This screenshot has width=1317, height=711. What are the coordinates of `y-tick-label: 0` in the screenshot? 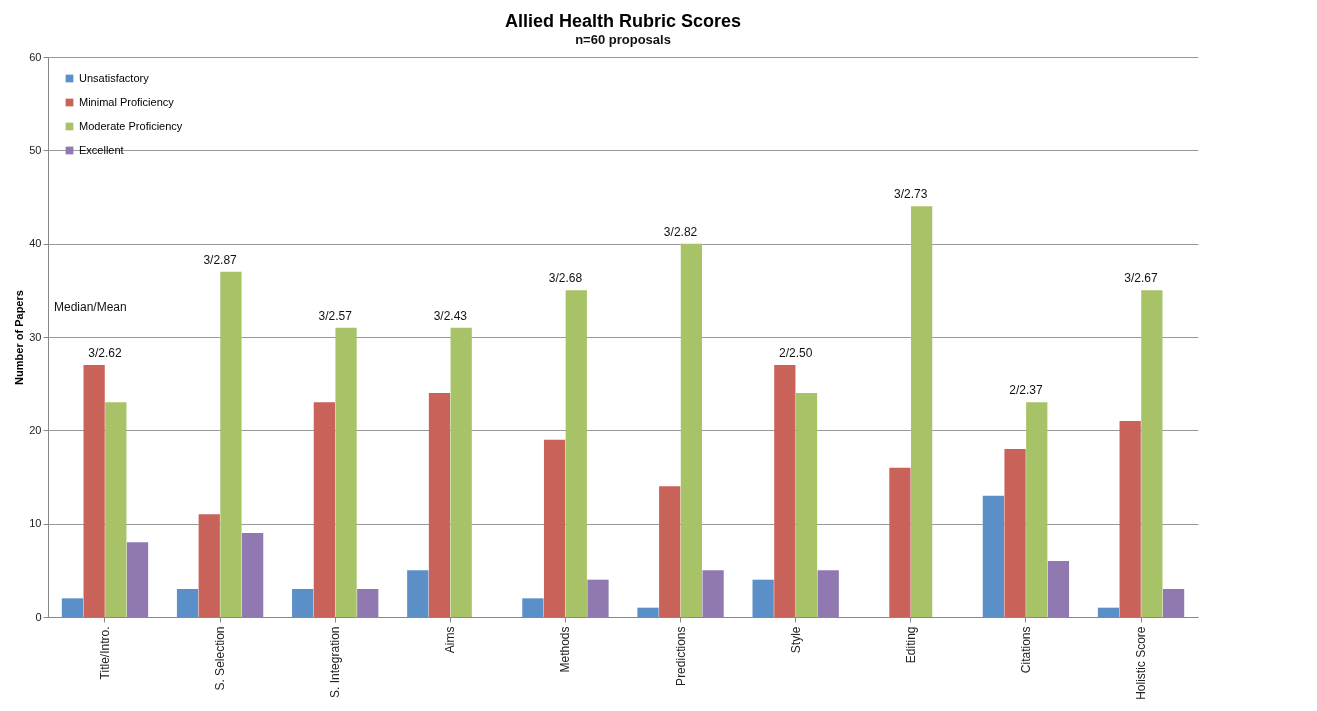 It's located at (38, 616).